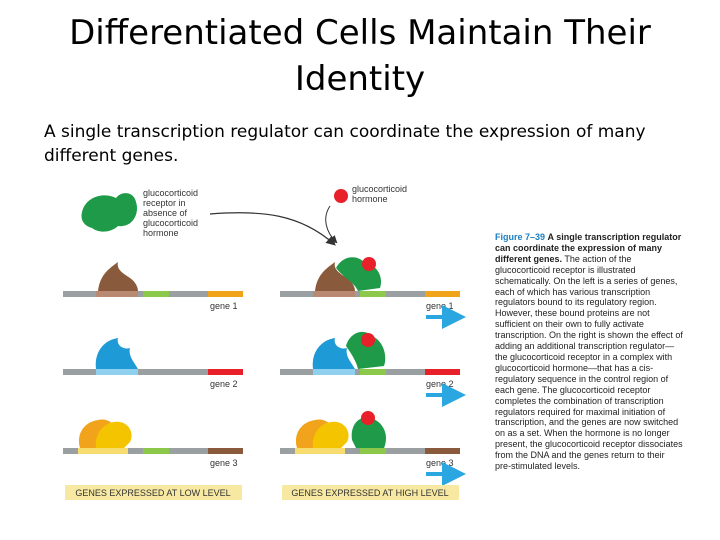 The width and height of the screenshot is (720, 540). I want to click on gene-label-left-1: gene 1, so click(224, 306).